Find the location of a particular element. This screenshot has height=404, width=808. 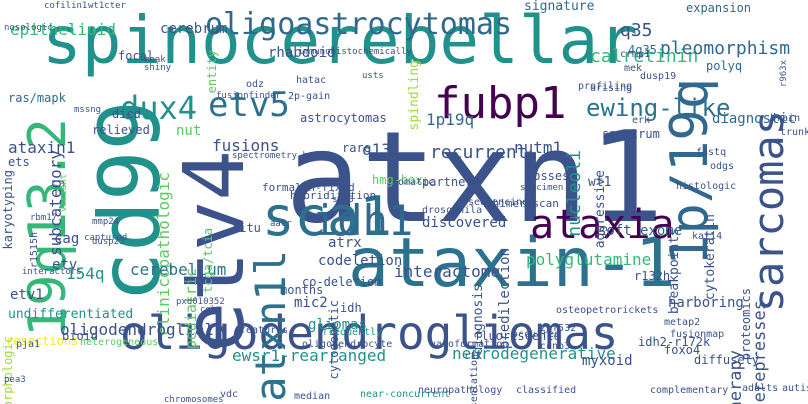

cloud-word: near-concurrent is located at coordinates (405, 394).